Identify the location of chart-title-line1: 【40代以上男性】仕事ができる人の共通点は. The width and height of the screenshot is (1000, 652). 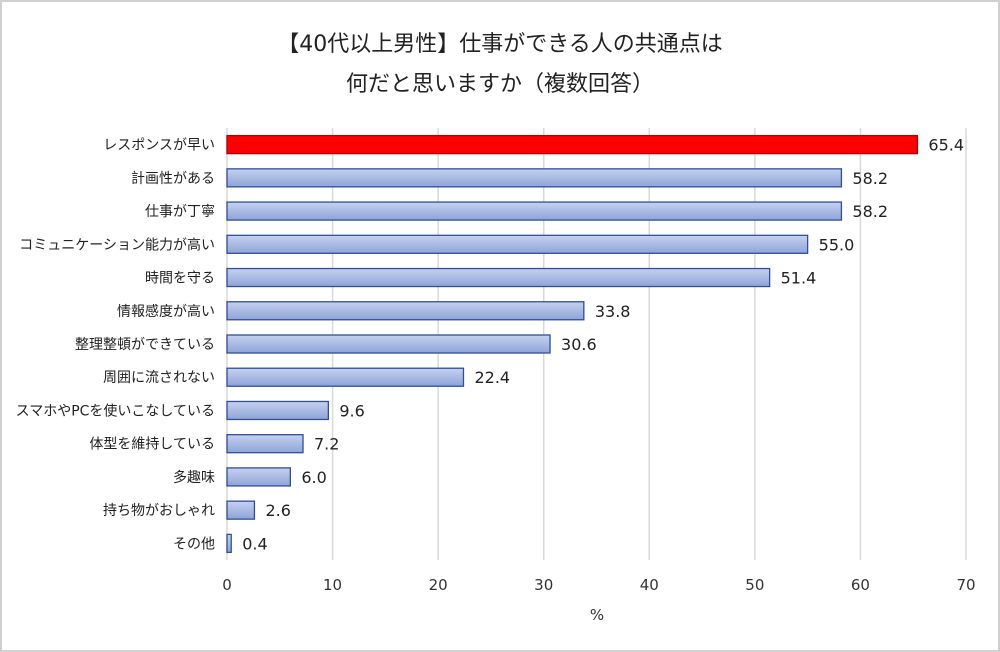
(500, 44).